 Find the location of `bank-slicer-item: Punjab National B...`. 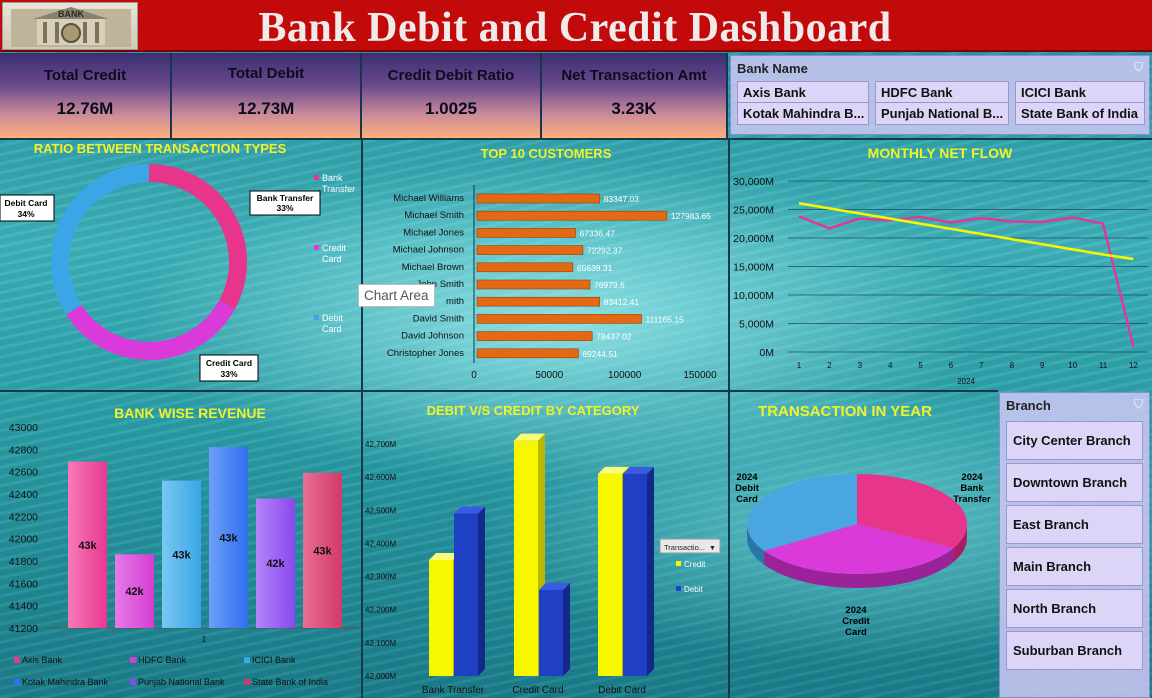

bank-slicer-item: Punjab National B... is located at coordinates (942, 113).